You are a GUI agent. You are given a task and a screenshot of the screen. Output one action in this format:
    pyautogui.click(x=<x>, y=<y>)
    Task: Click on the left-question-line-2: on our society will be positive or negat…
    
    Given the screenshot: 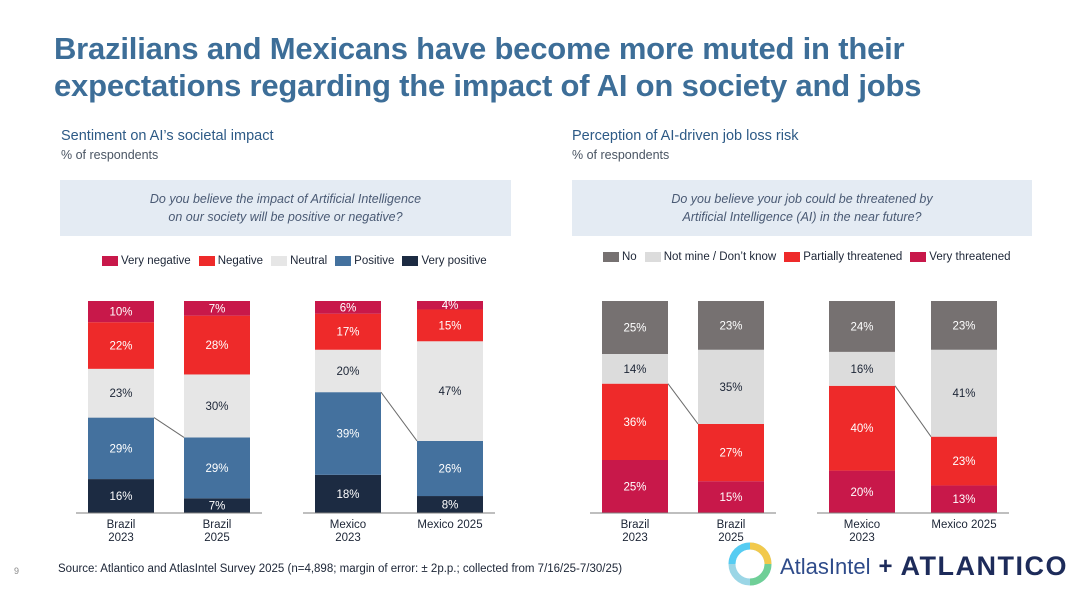 What is the action you would take?
    pyautogui.click(x=285, y=217)
    